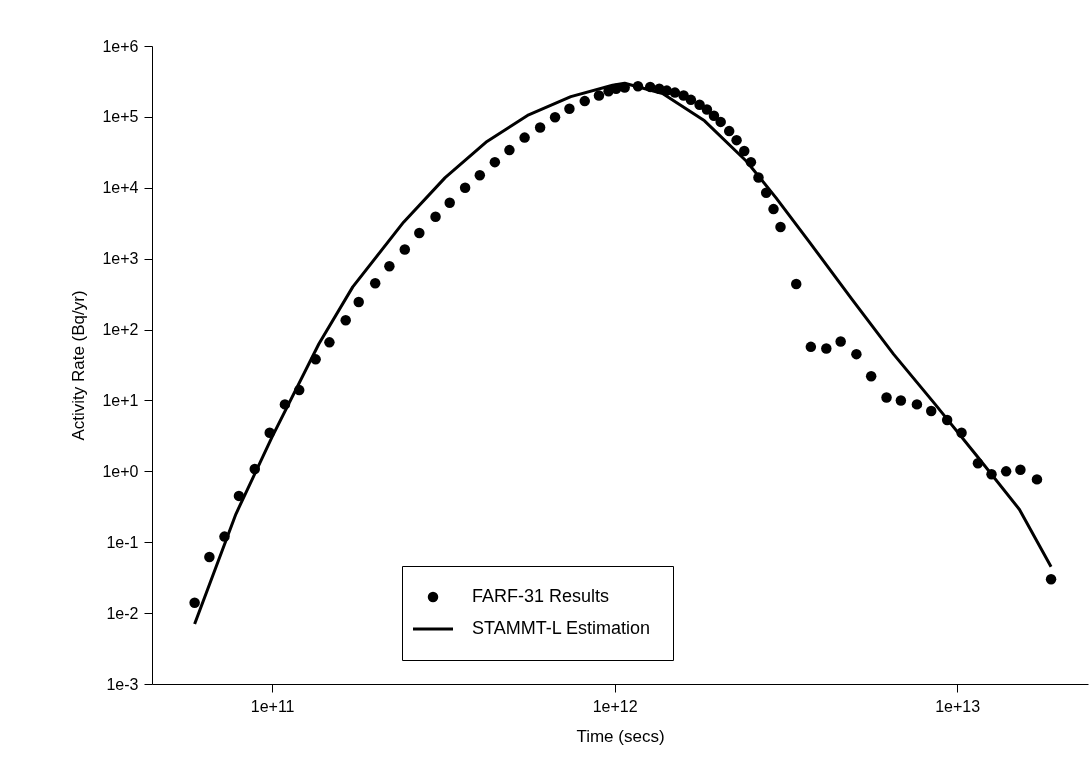 The image size is (1090, 769). What do you see at coordinates (120, 471) in the screenshot?
I see `y-tick-label: 1e+0` at bounding box center [120, 471].